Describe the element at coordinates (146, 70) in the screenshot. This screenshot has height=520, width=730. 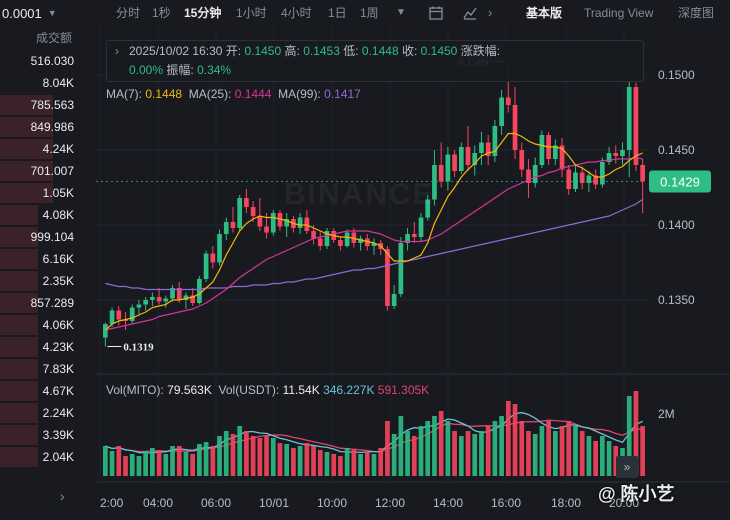
I see `change-value: 0.00%` at that location.